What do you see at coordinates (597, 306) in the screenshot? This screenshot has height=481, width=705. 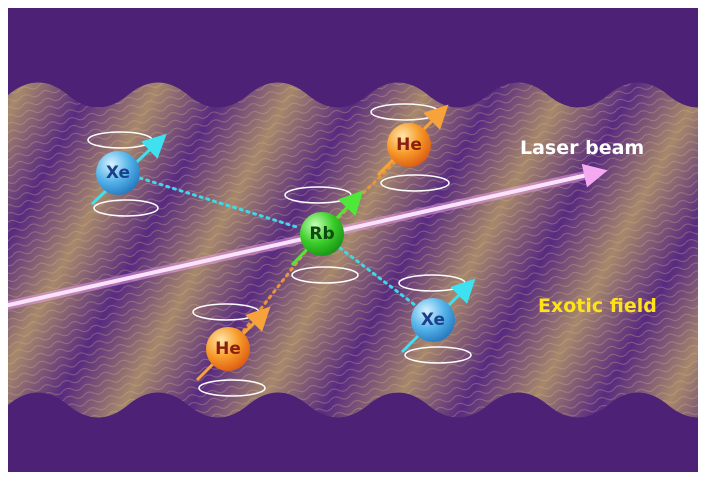 I see `field-label: Exotic field` at bounding box center [597, 306].